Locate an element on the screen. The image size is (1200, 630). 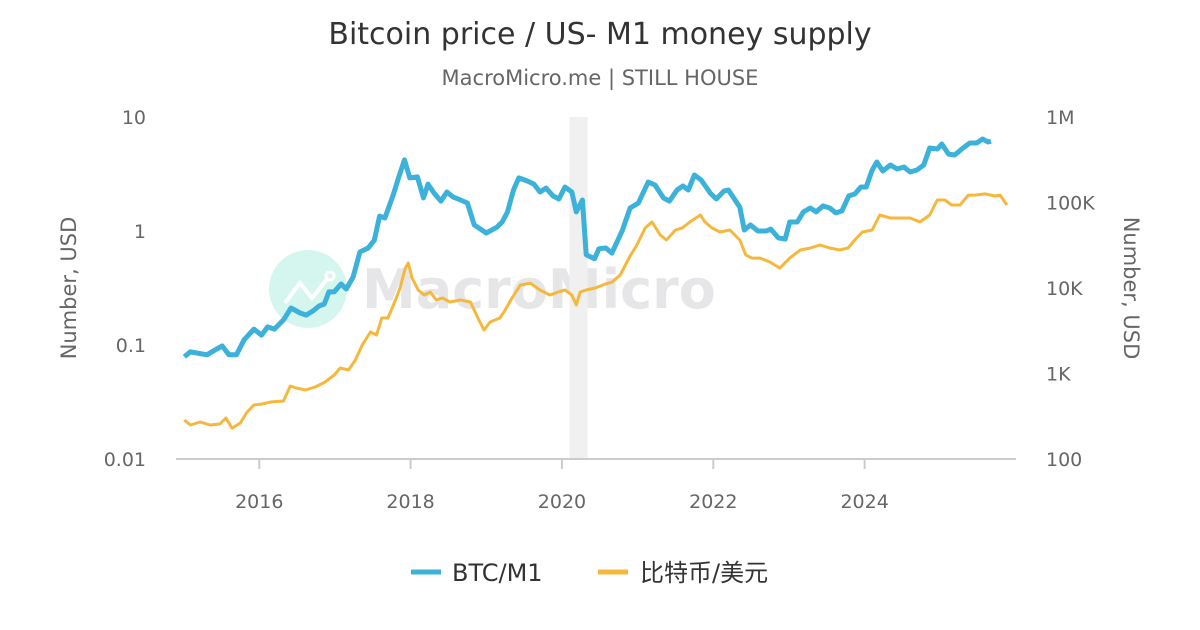
legend-label-btc-m1: BTC/M1 is located at coordinates (497, 573).